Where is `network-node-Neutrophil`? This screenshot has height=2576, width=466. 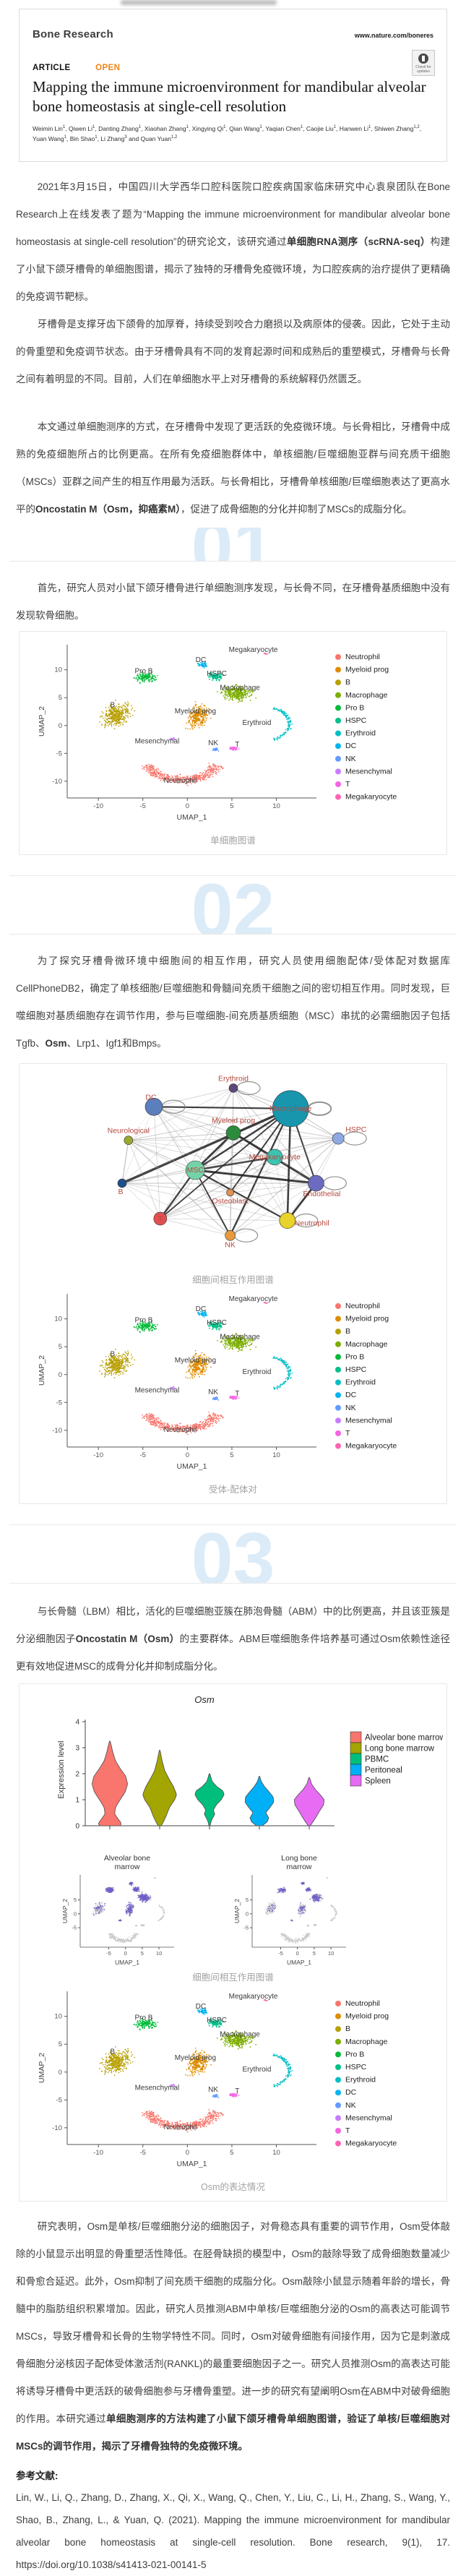 network-node-Neutrophil is located at coordinates (287, 1221).